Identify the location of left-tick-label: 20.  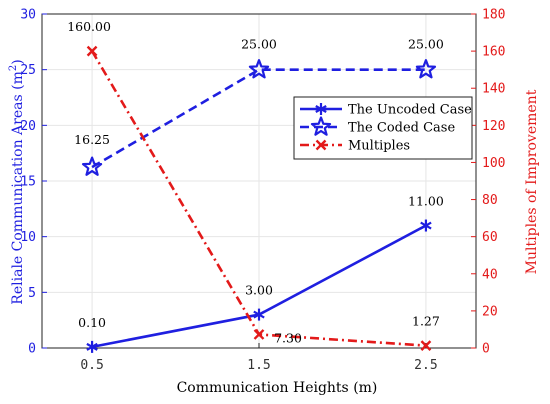
(28, 126).